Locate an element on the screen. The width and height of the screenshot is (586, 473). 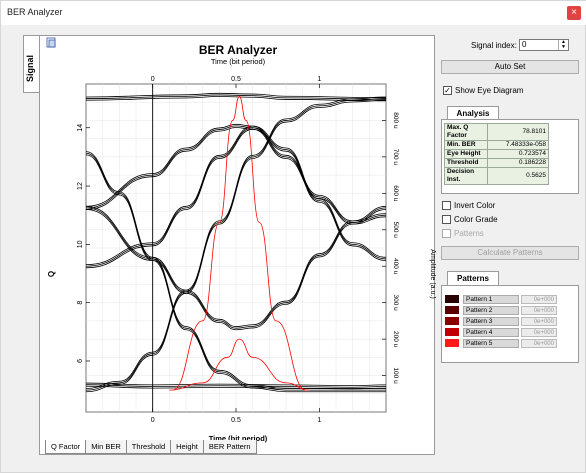
x-tick-label-top: 0 is located at coordinates (153, 79).